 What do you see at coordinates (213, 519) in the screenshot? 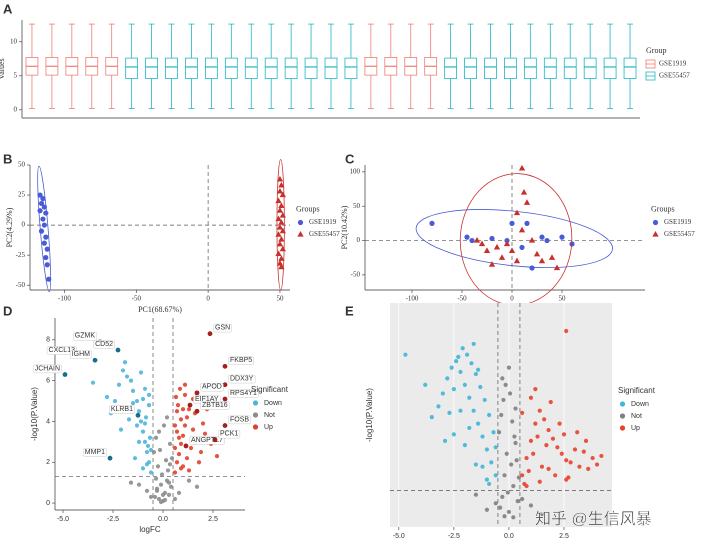
I see `x-tick-label: 2.5` at bounding box center [213, 519].